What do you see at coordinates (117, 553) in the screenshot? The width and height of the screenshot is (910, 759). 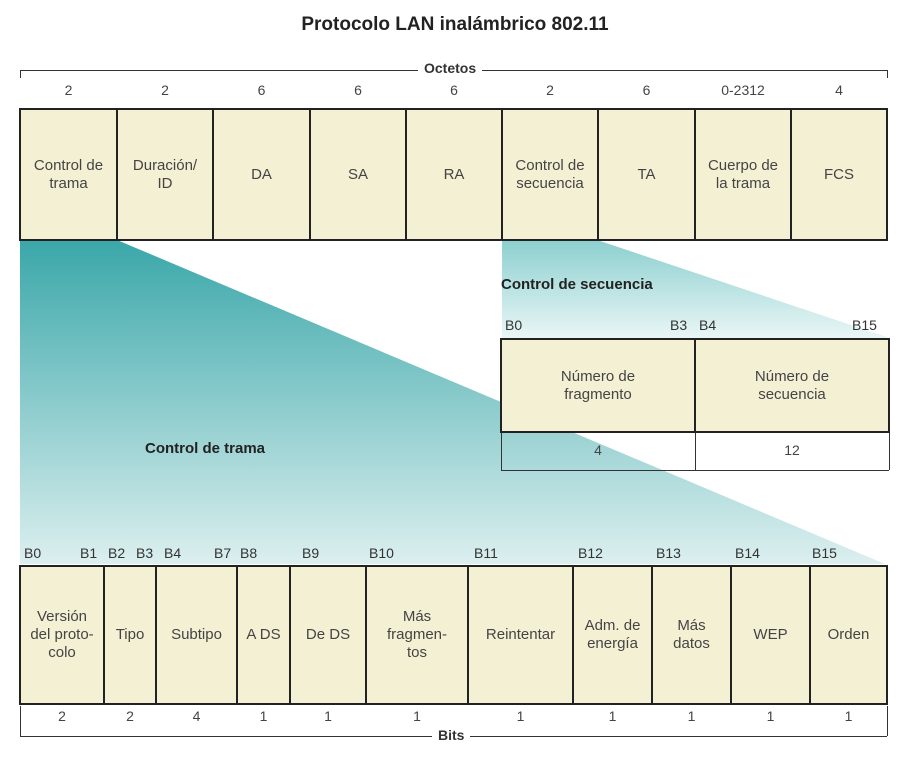 I see `bit-label: B2` at bounding box center [117, 553].